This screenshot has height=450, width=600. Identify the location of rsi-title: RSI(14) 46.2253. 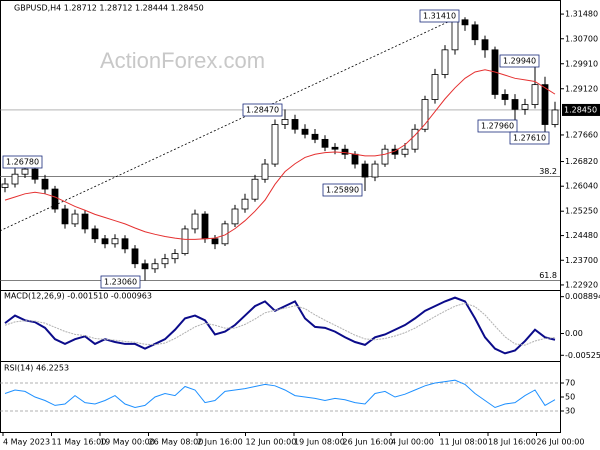
(36, 368).